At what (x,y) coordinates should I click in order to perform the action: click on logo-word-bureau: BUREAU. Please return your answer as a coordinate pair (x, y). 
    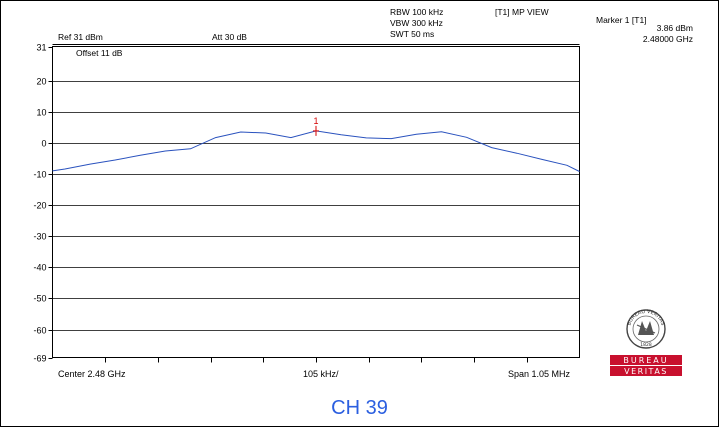
    Looking at the image, I should click on (645, 360).